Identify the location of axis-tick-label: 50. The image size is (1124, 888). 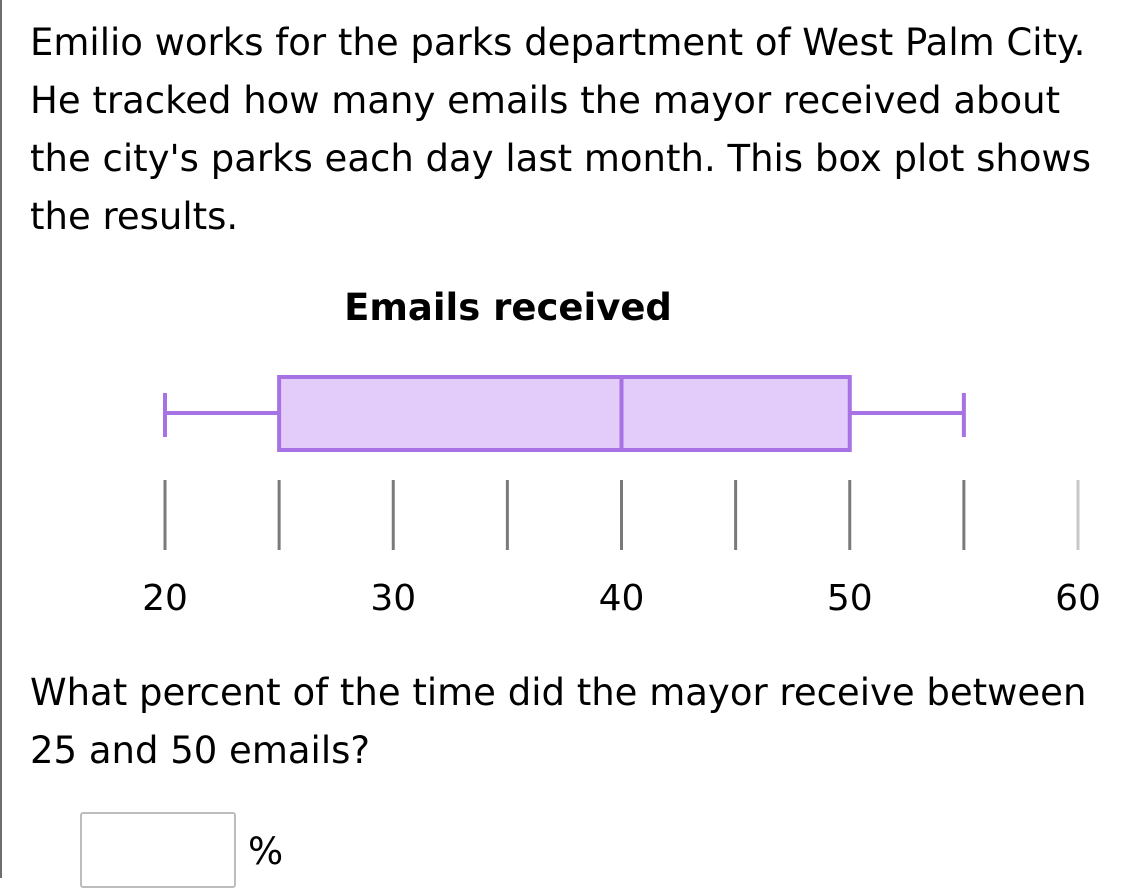
(850, 598).